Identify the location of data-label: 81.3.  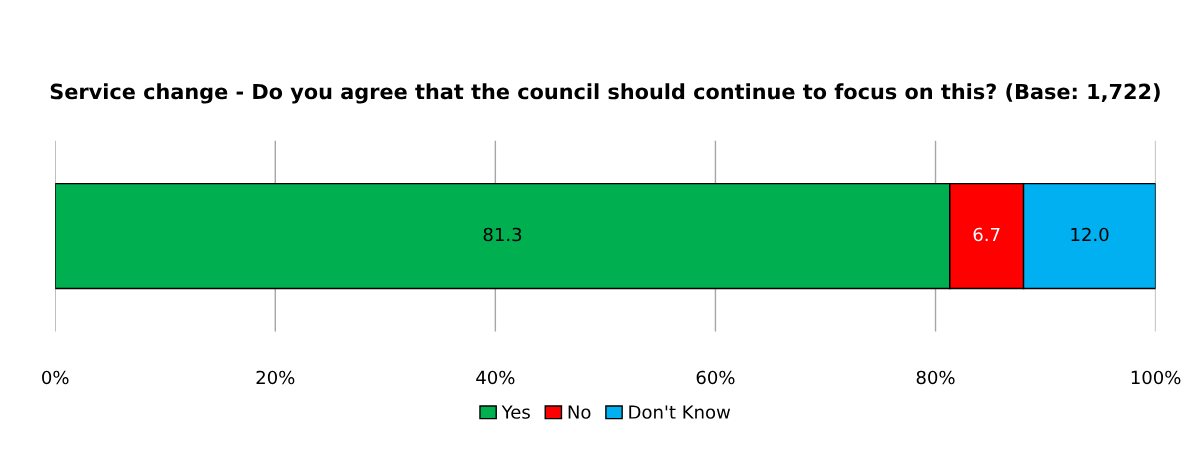
(502, 234).